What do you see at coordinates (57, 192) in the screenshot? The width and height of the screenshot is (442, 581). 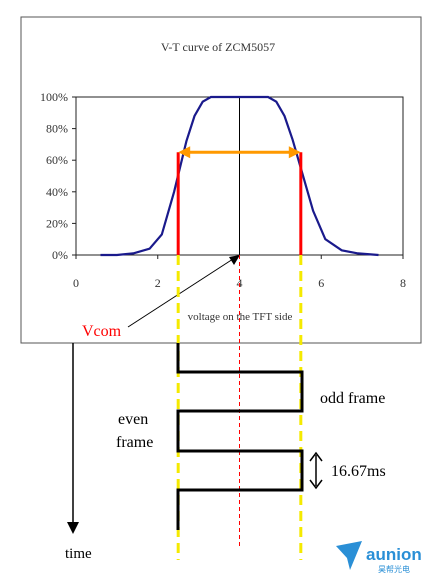 I see `y-tick-label: 40%` at bounding box center [57, 192].